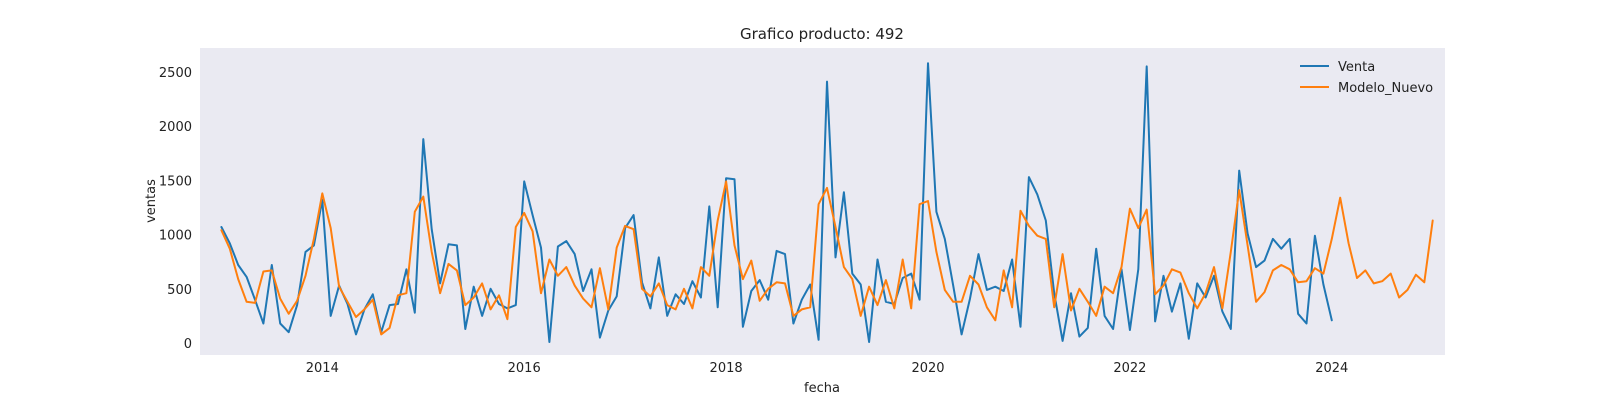  I want to click on legend: Venta Modelo_Nuevo, so click(1366, 78).